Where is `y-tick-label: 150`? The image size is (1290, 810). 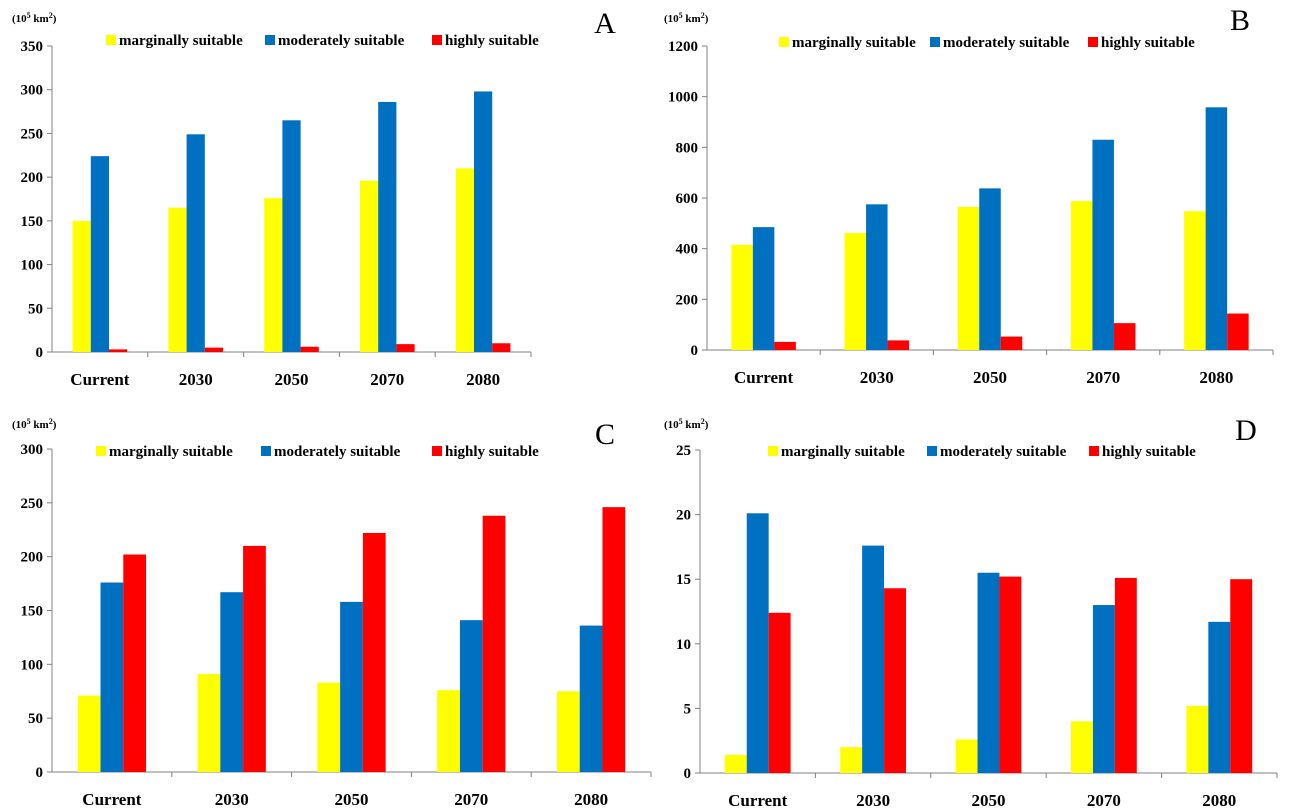 y-tick-label: 150 is located at coordinates (32, 612).